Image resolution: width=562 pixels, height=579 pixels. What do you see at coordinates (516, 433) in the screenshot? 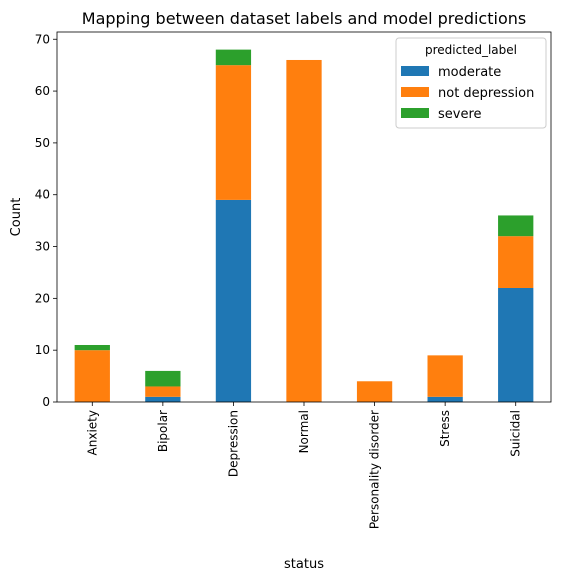
I see `x-tick-label-suicidal: Suicidal` at bounding box center [516, 433].